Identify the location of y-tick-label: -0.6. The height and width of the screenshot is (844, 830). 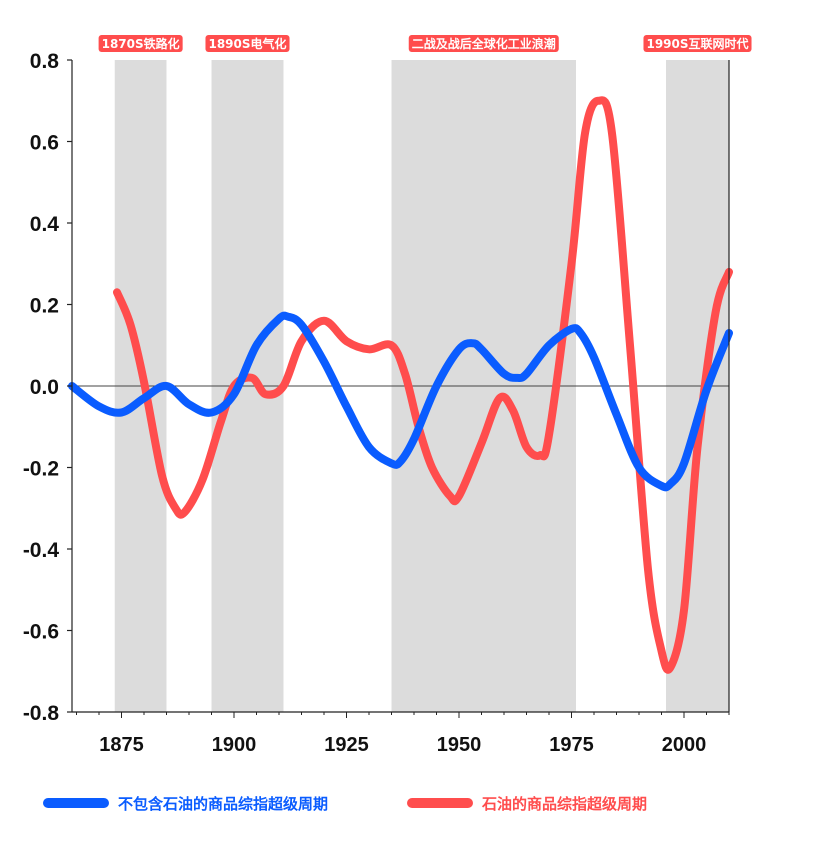
(41, 632).